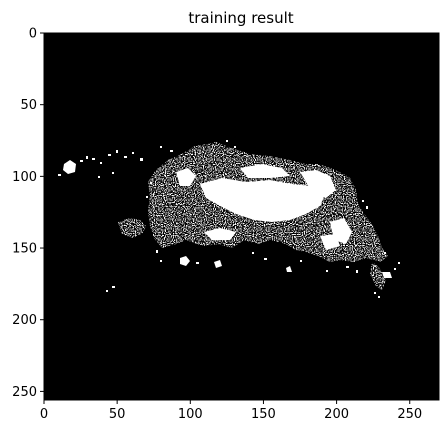  Describe the element at coordinates (24, 177) in the screenshot. I see `y-tick-label: 100` at that location.